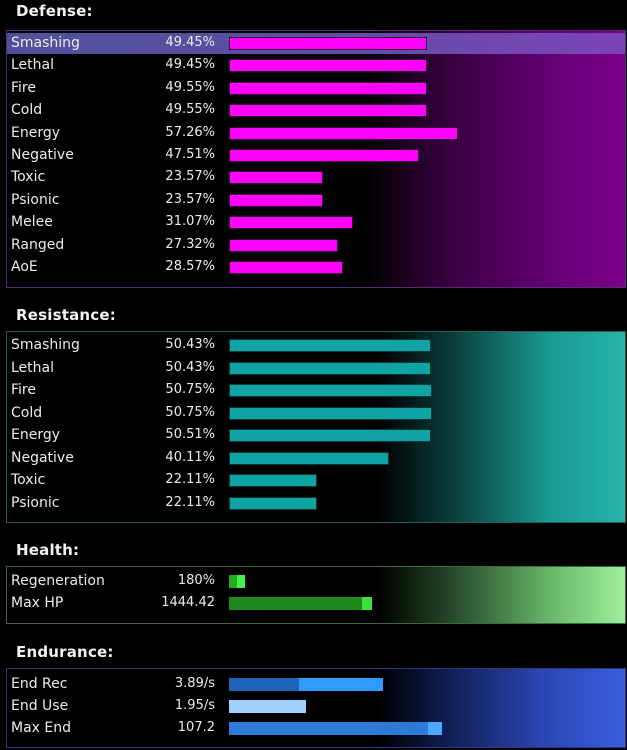 This screenshot has height=750, width=627. I want to click on row-value: 50.51%, so click(190, 434).